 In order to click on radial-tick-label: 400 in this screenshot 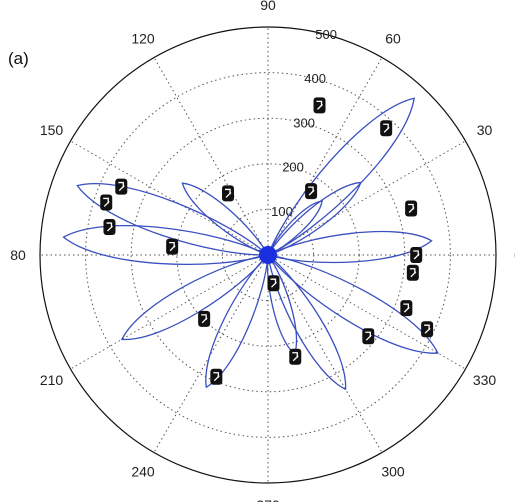, I will do `click(315, 78)`.